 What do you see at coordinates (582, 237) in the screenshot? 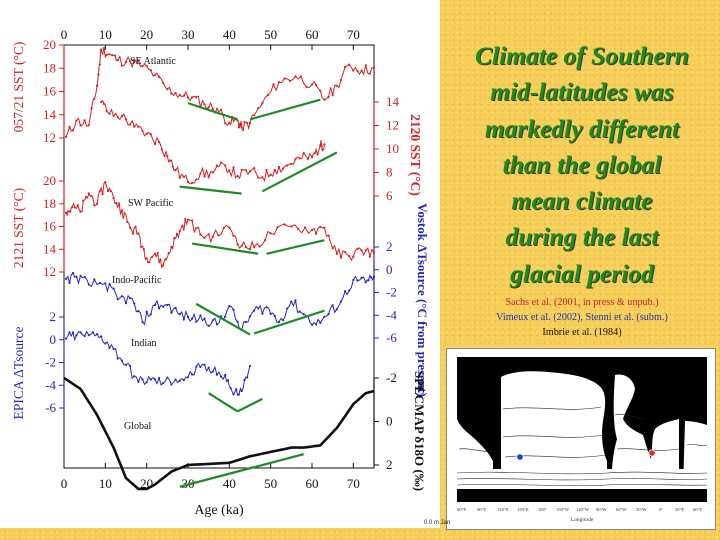
I see `title-line: during the last` at bounding box center [582, 237].